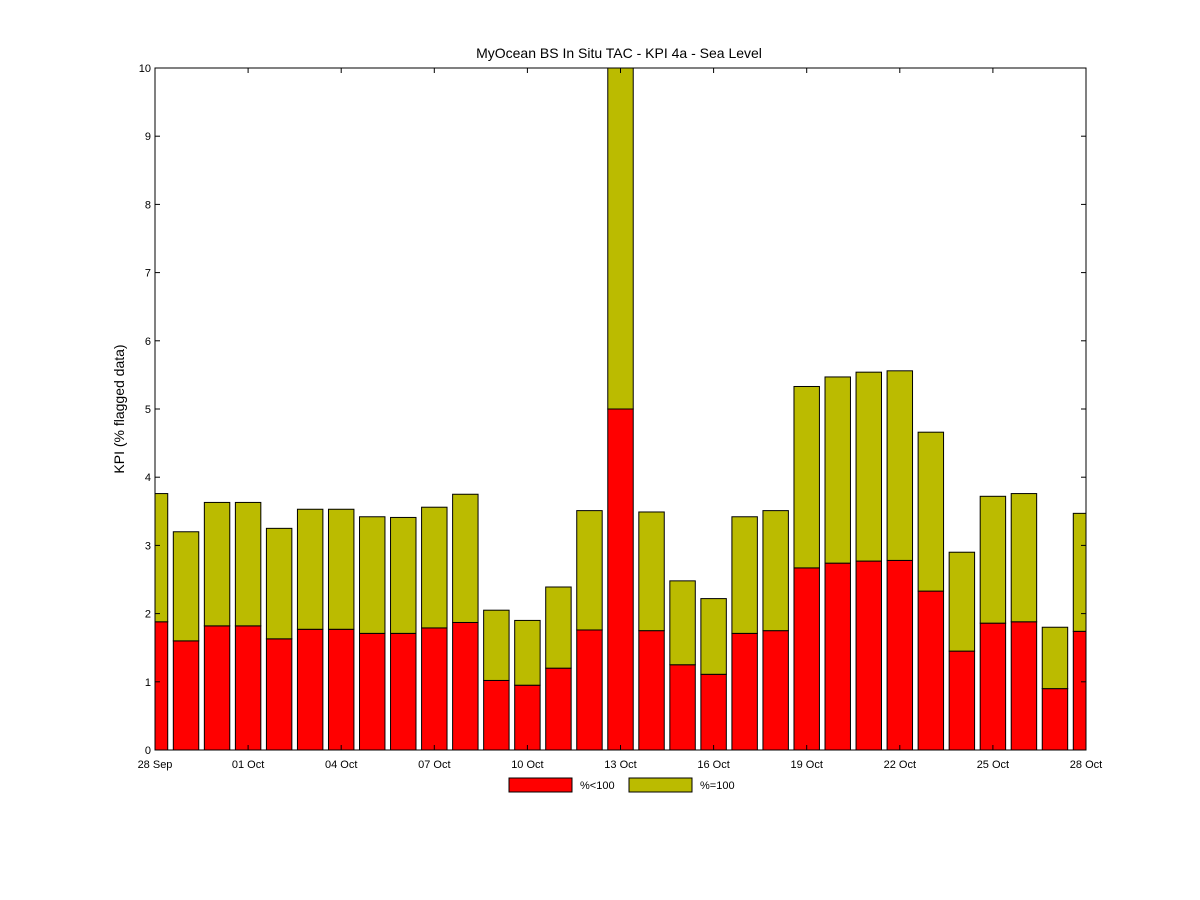 The image size is (1200, 900). Describe the element at coordinates (119, 408) in the screenshot. I see `y-axis-label: KPI (% flagged data)` at that location.